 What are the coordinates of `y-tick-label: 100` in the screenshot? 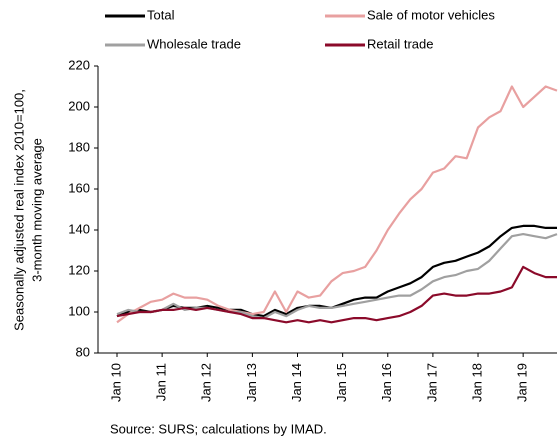 It's located at (79, 310).